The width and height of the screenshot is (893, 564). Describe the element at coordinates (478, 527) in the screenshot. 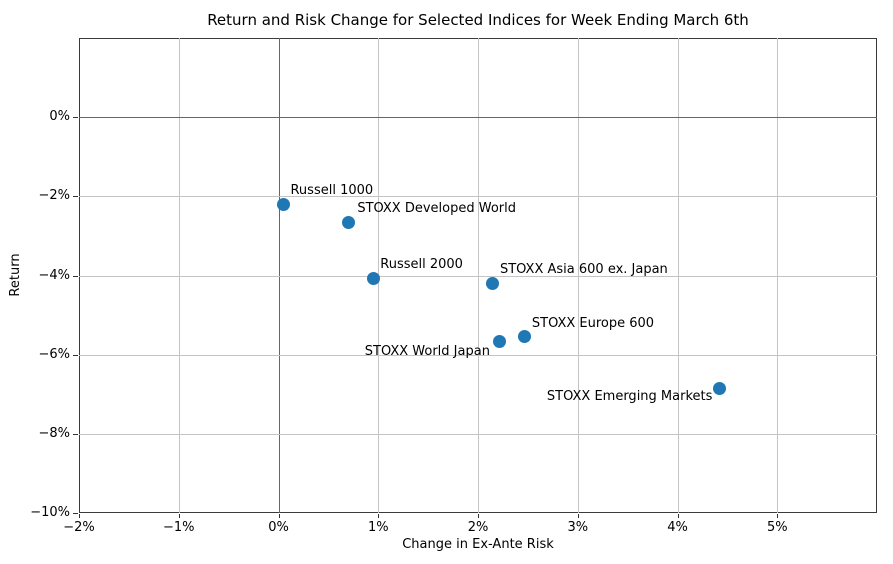

I see `x-tick-label-2: 2%` at that location.